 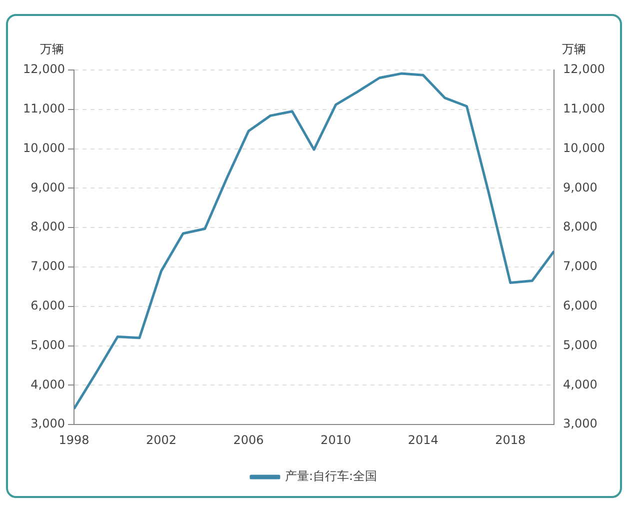 I want to click on y2-tick-label: 9,000, so click(x=580, y=187).